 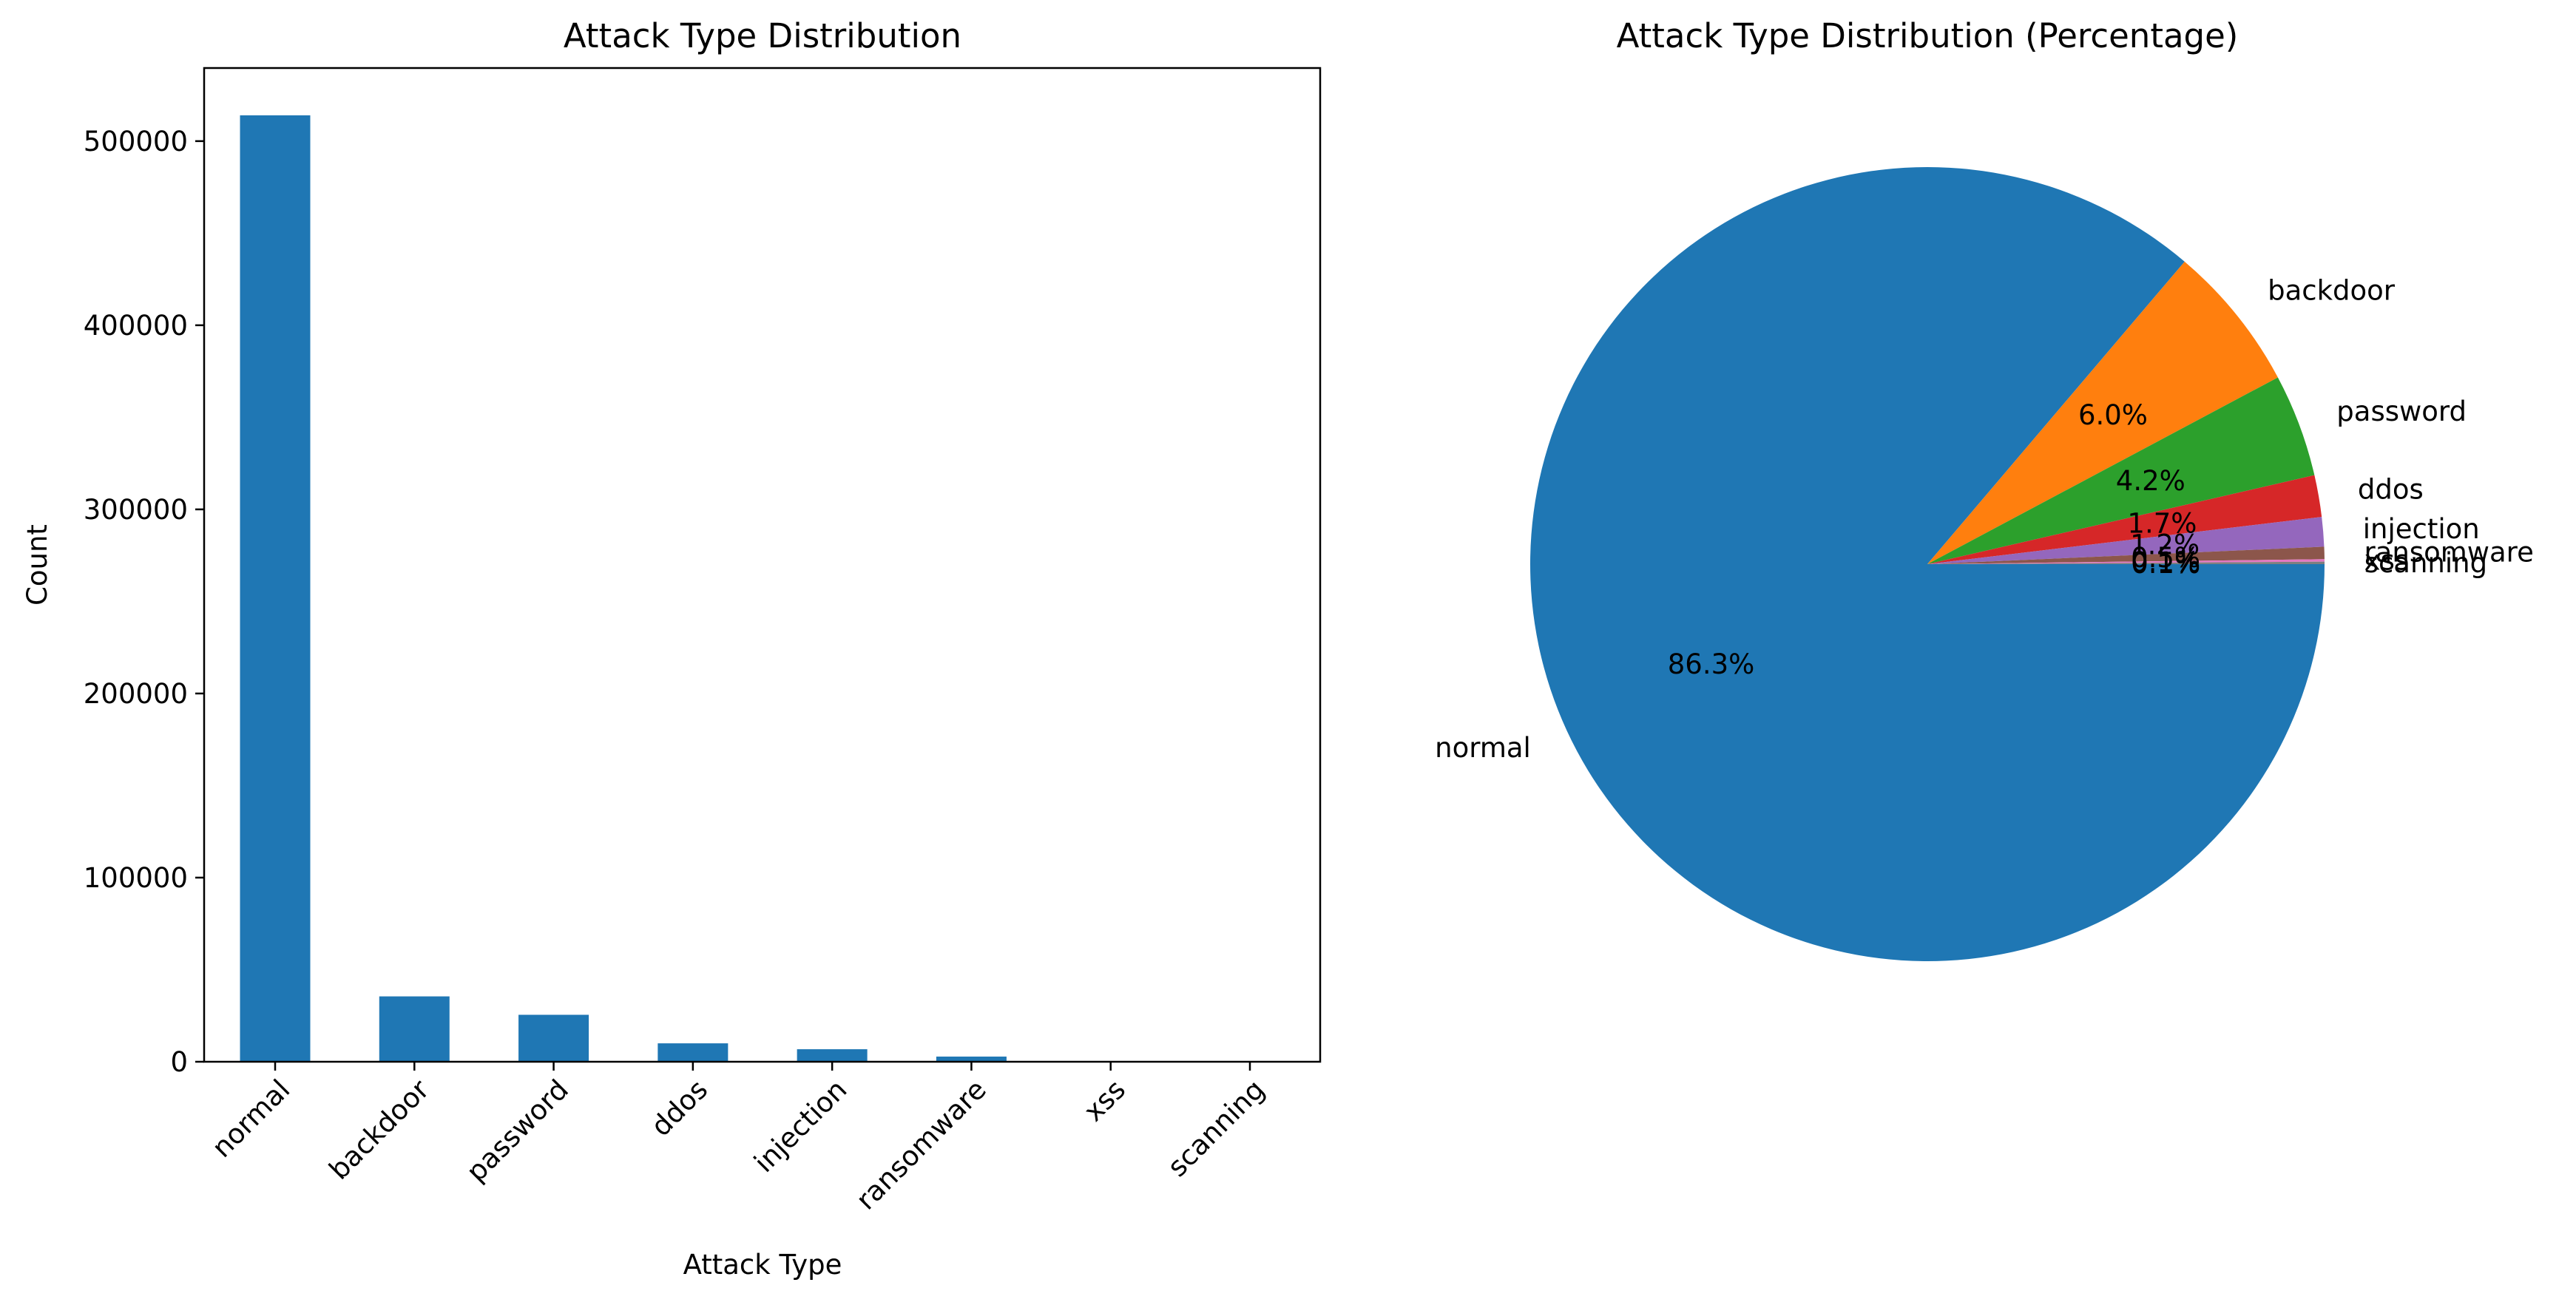 I want to click on bar-backdoor, so click(x=414, y=1029).